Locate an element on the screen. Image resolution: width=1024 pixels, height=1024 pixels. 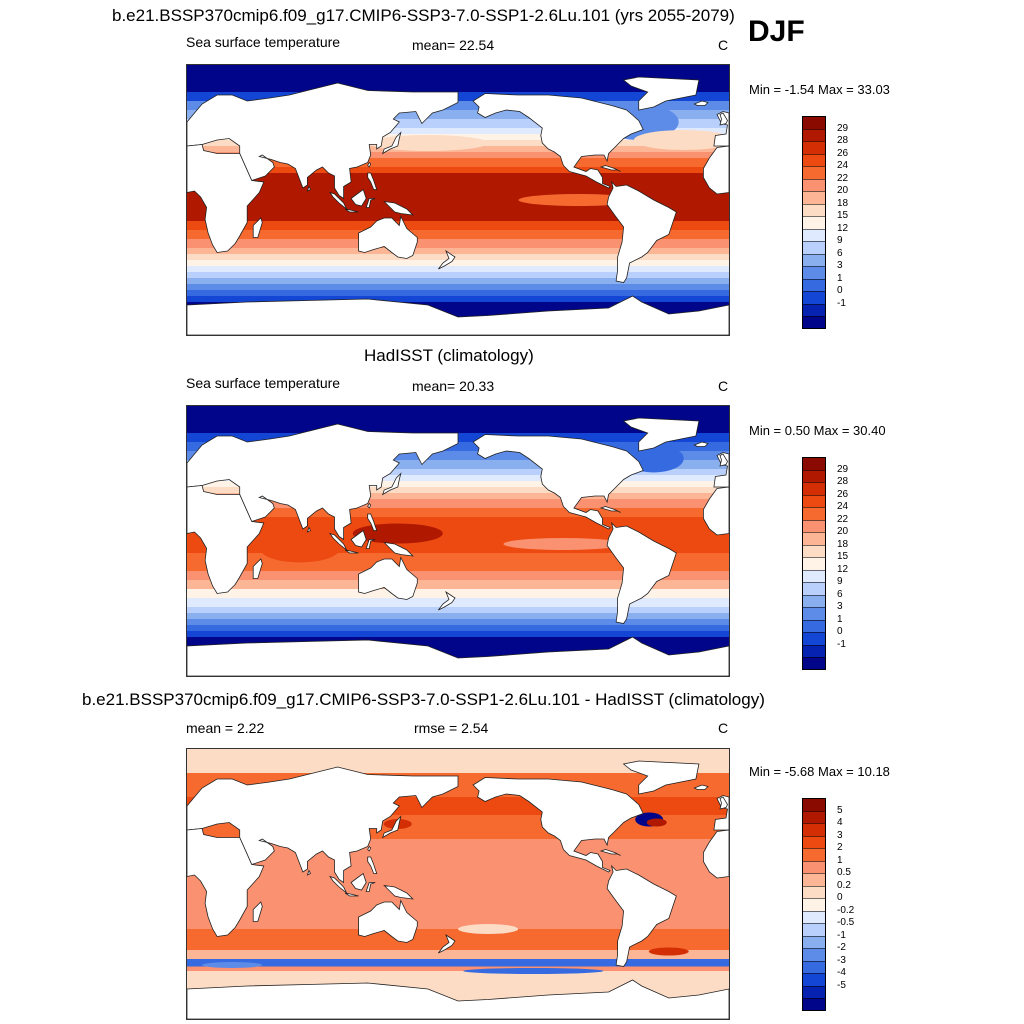
colorbar-tick-label: -0.2 is located at coordinates (846, 910).